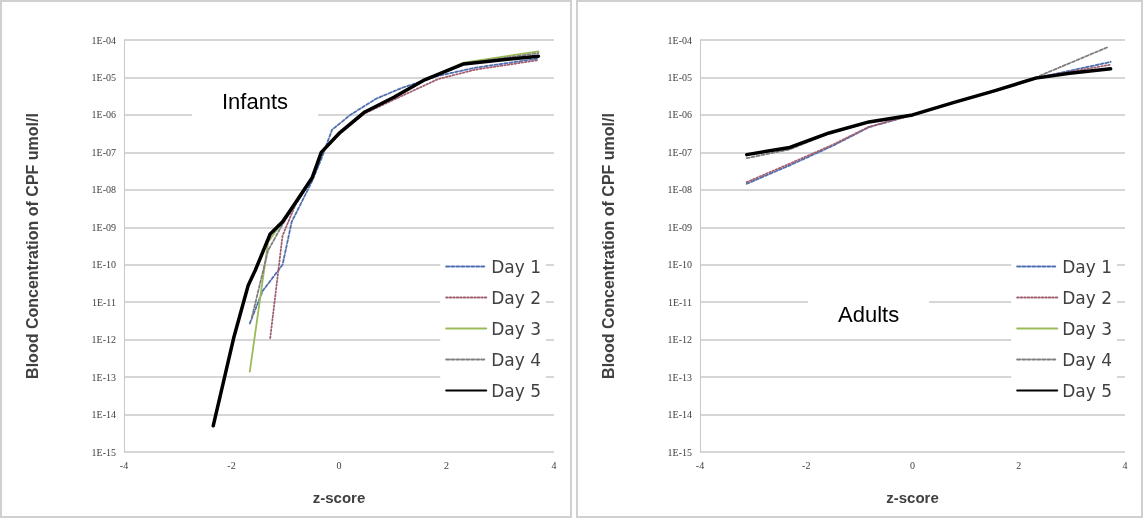 The height and width of the screenshot is (520, 1147). What do you see at coordinates (255, 101) in the screenshot?
I see `annotation: Infants` at bounding box center [255, 101].